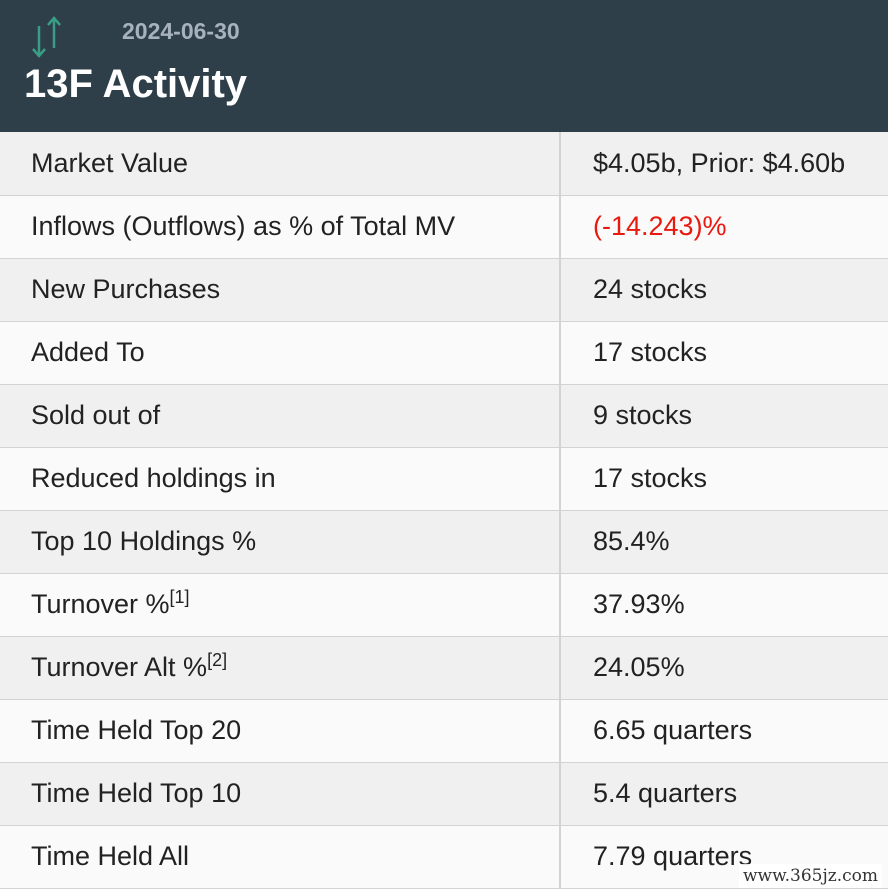 The width and height of the screenshot is (888, 894). What do you see at coordinates (724, 227) in the screenshot?
I see `row-value: (-14.243)%` at bounding box center [724, 227].